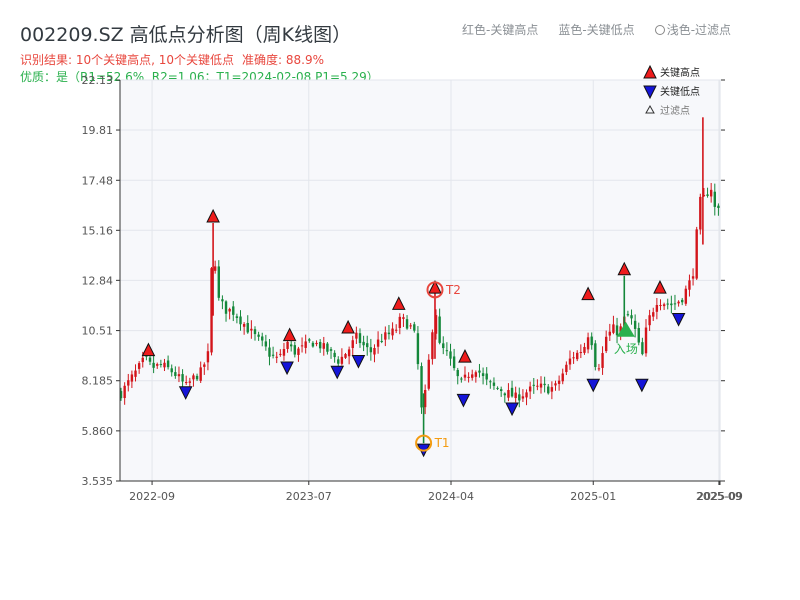 The height and width of the screenshot is (600, 800). Describe the element at coordinates (98, 80) in the screenshot. I see `y-tick-label: 22.13` at that location.